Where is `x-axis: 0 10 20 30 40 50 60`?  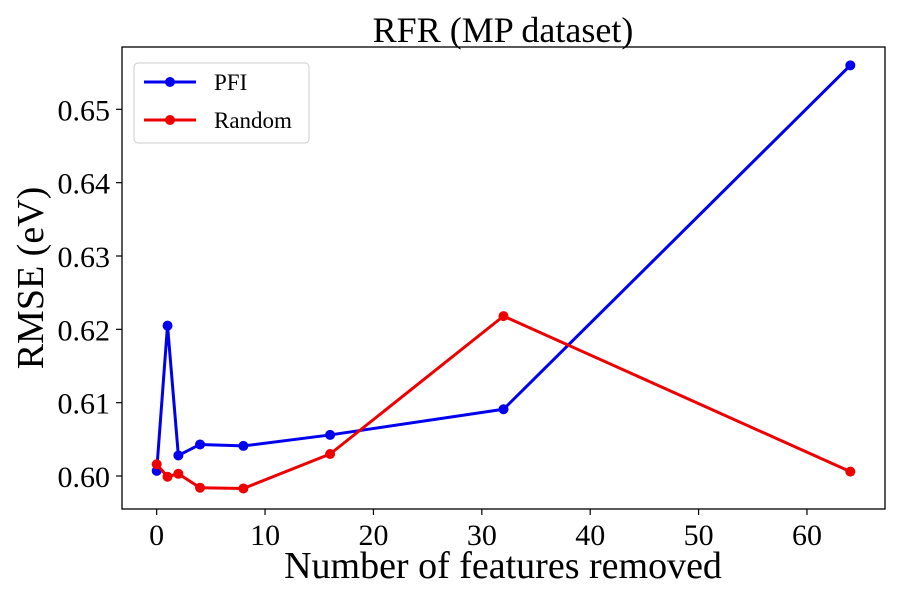
x-axis: 0 10 20 30 40 50 60 is located at coordinates (485, 530).